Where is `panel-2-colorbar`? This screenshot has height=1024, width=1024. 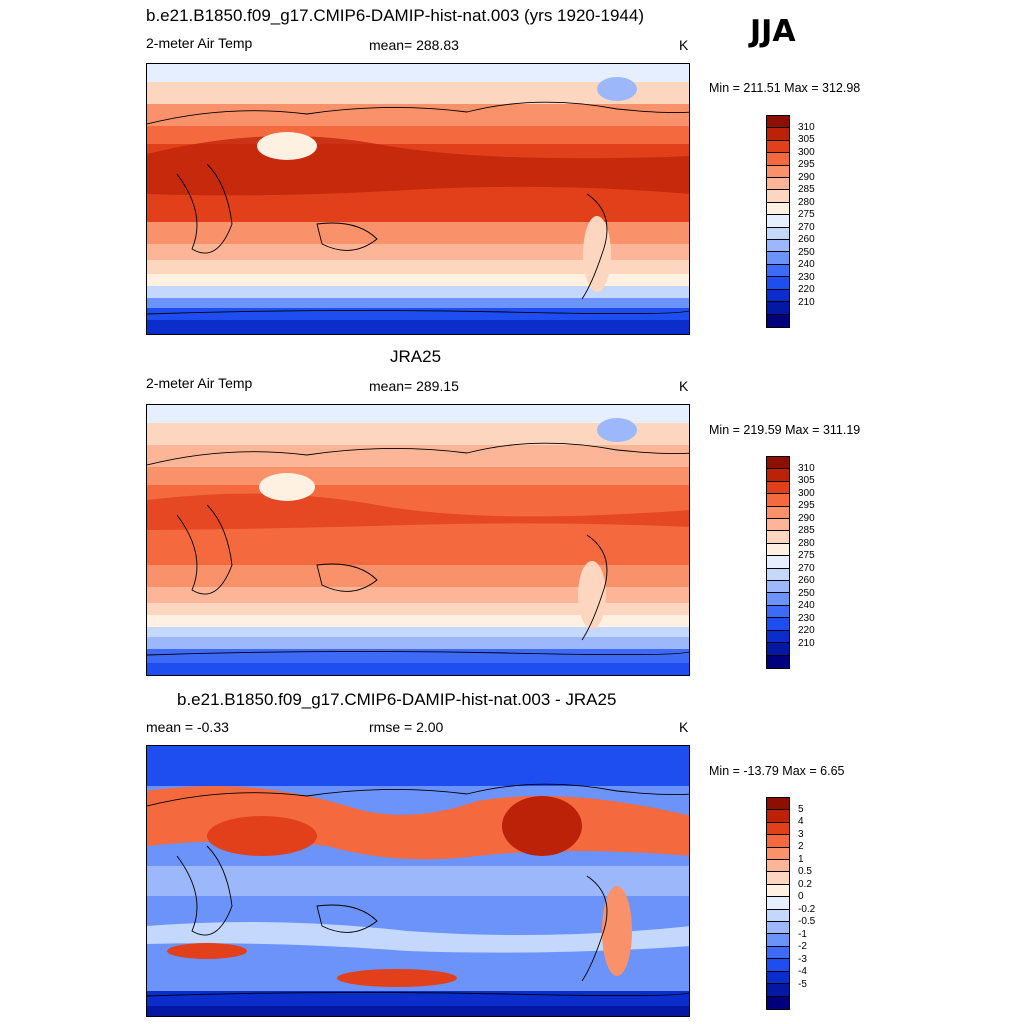
panel-2-colorbar is located at coordinates (778, 562).